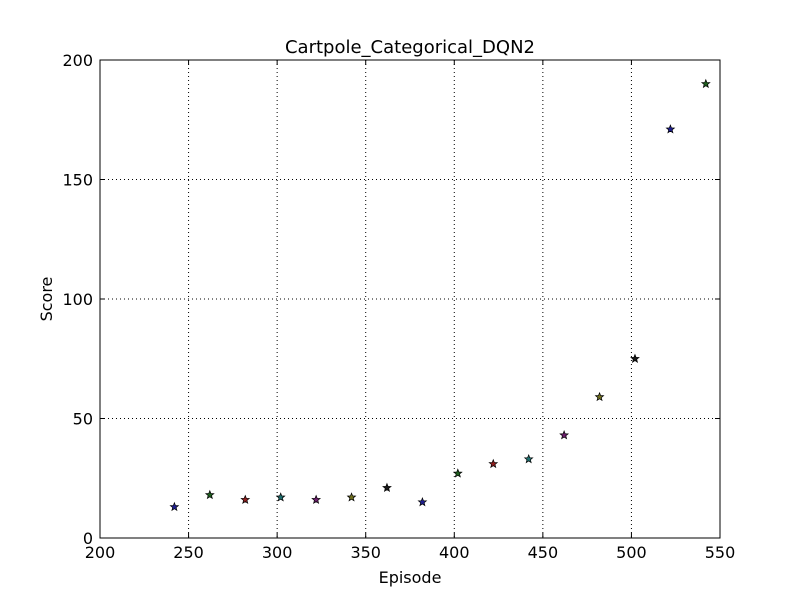 The width and height of the screenshot is (800, 598). I want to click on x-tick-label: 400, so click(454, 552).